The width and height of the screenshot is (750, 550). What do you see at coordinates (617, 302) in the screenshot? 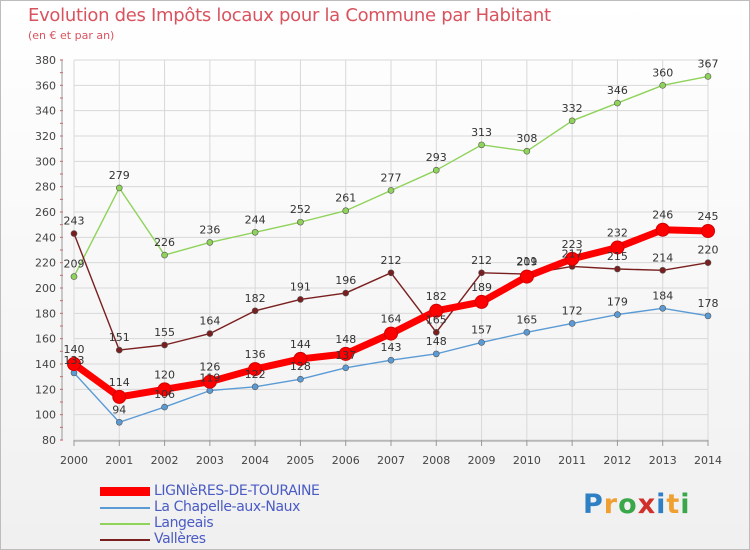
I see `data-label: 179` at bounding box center [617, 302].